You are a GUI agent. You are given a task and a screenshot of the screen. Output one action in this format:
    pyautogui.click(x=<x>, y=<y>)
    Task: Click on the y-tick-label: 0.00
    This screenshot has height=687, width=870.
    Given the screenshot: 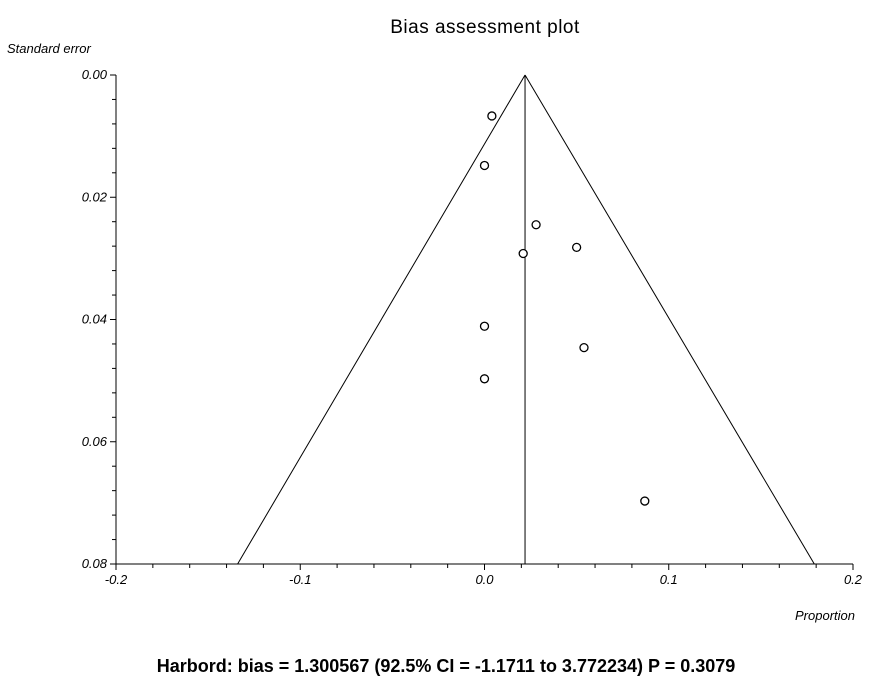 What is the action you would take?
    pyautogui.click(x=95, y=74)
    